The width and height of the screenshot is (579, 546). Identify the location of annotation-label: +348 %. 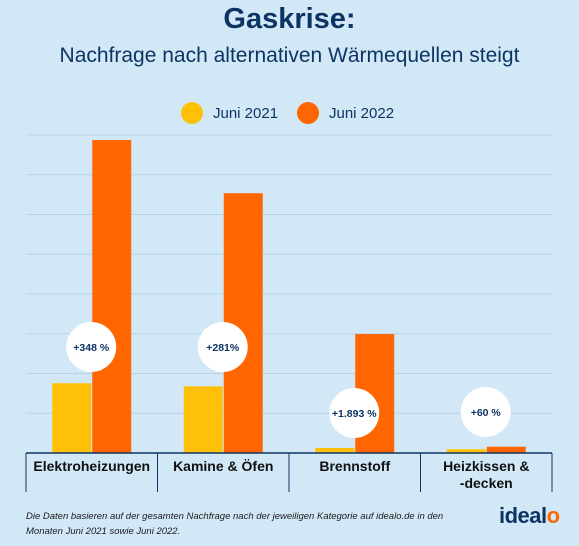
(91, 348).